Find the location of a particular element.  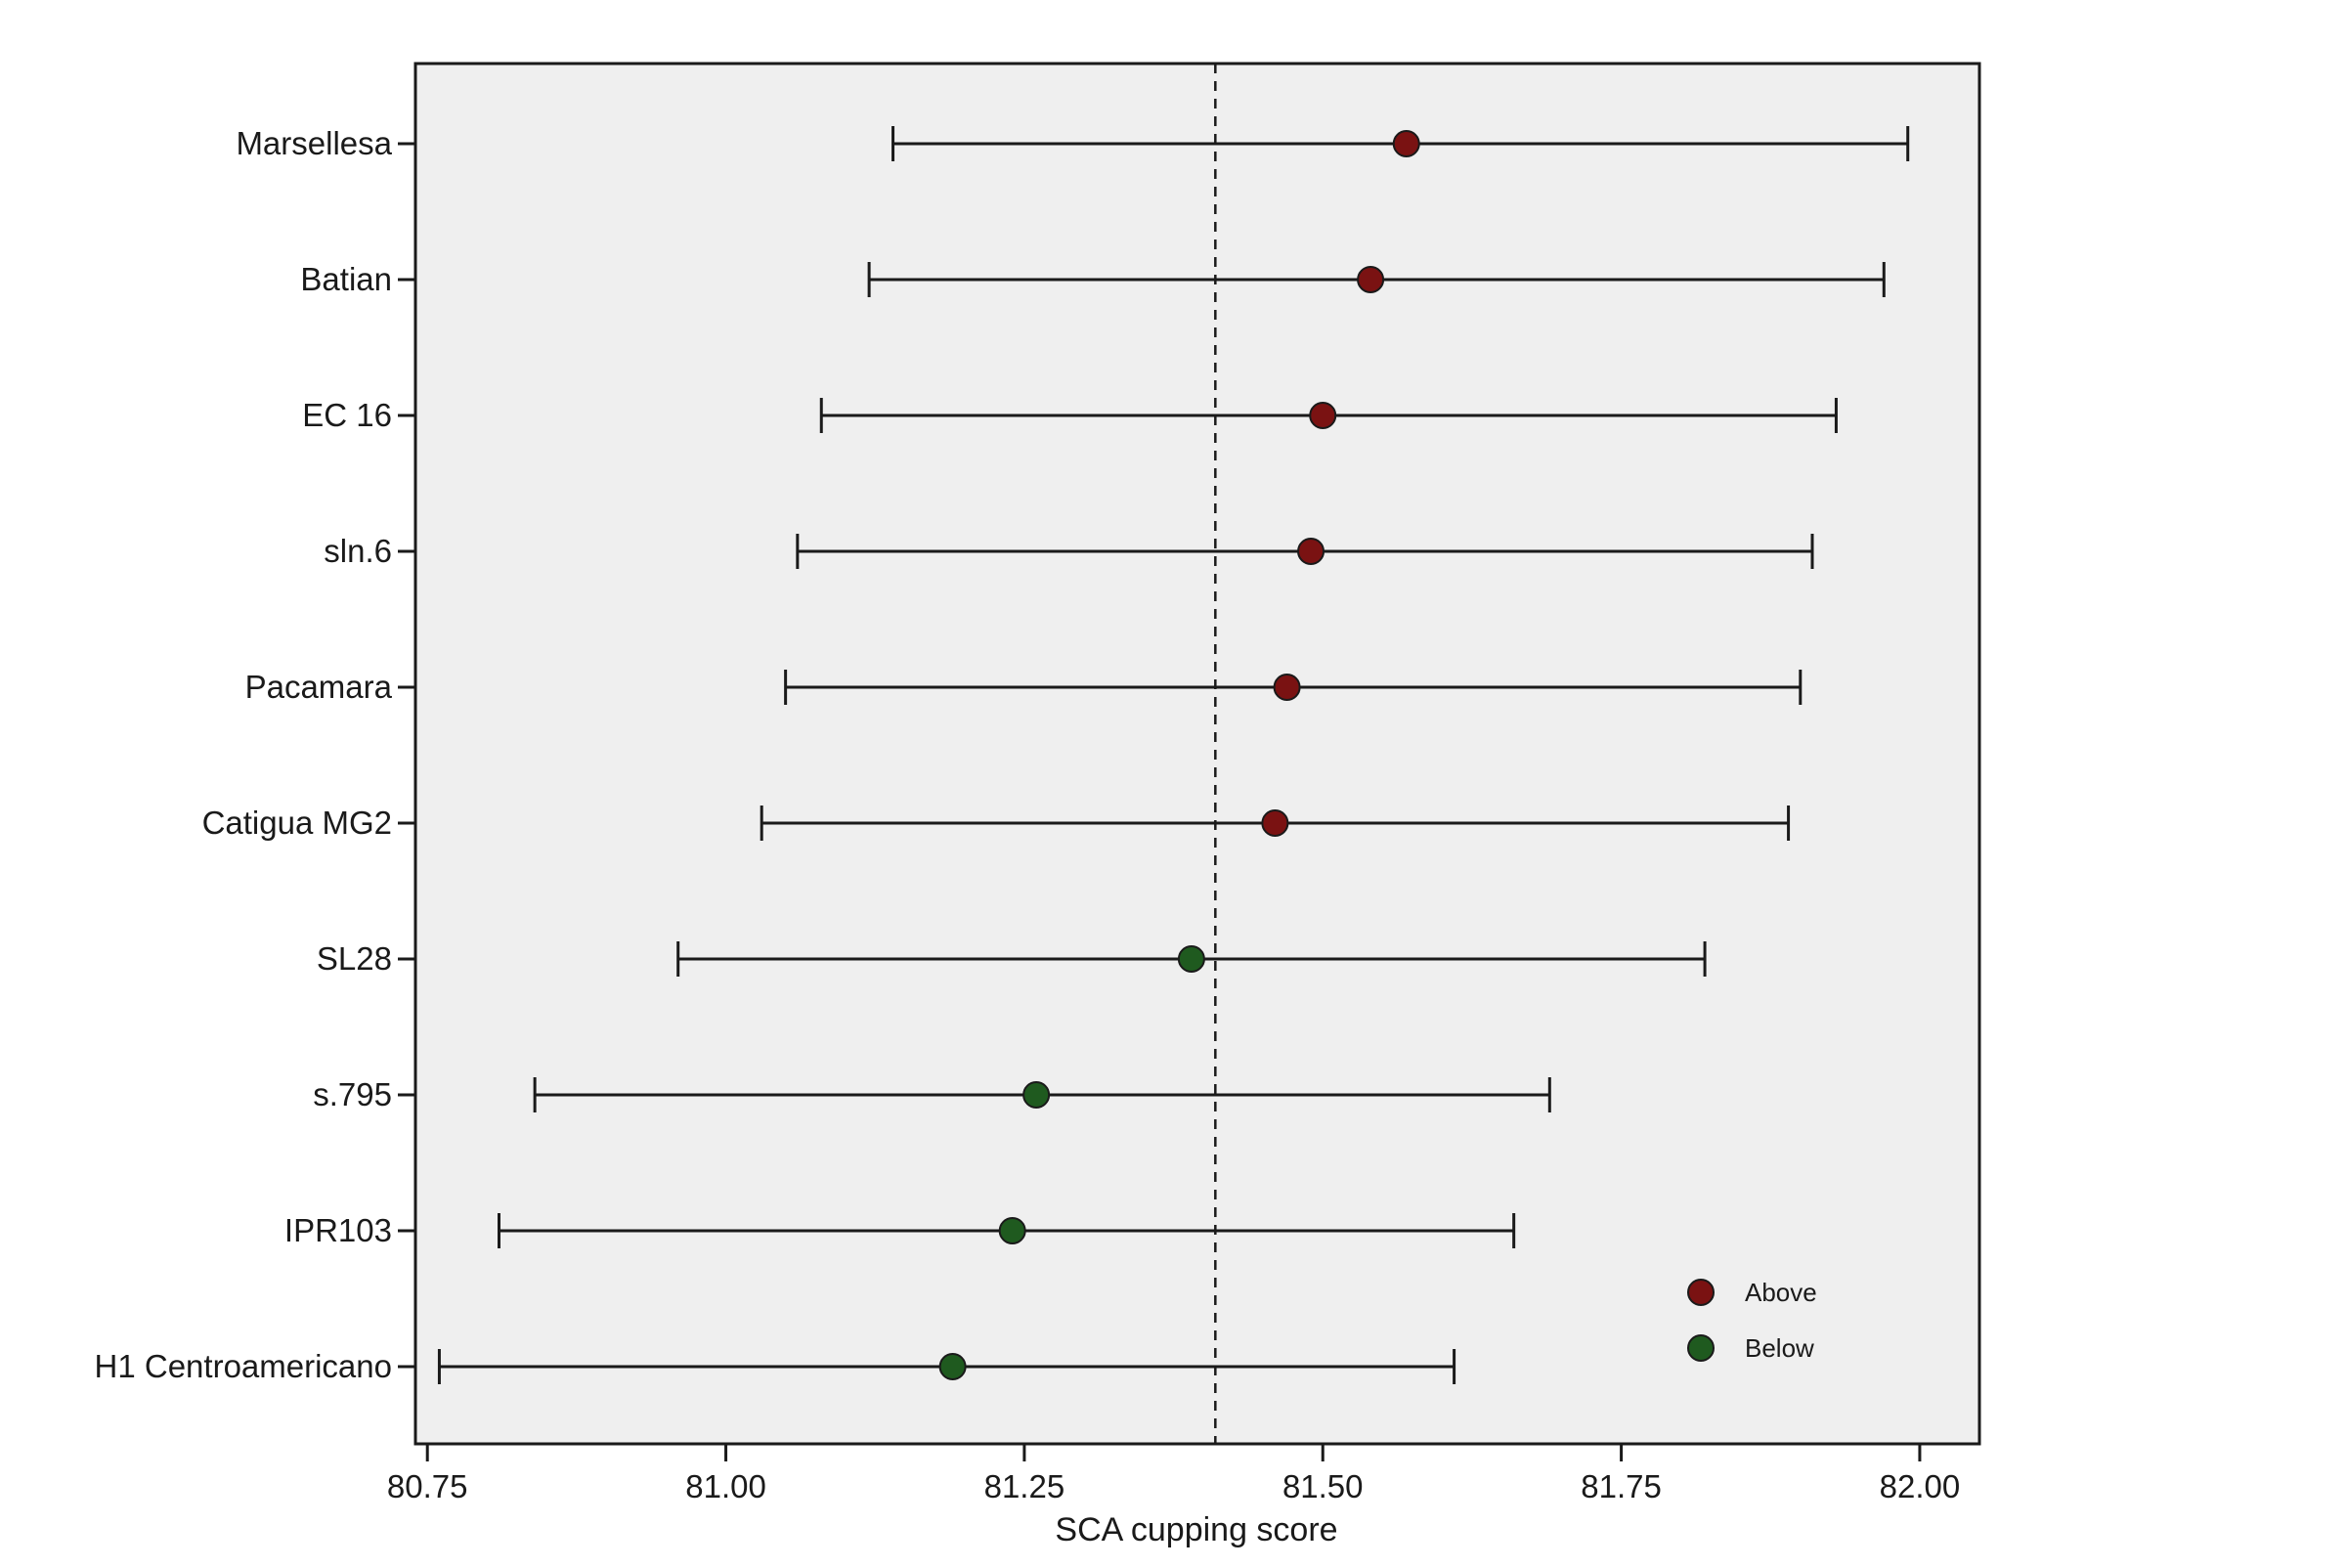

x-tick-label: 82.00 is located at coordinates (1920, 1486).